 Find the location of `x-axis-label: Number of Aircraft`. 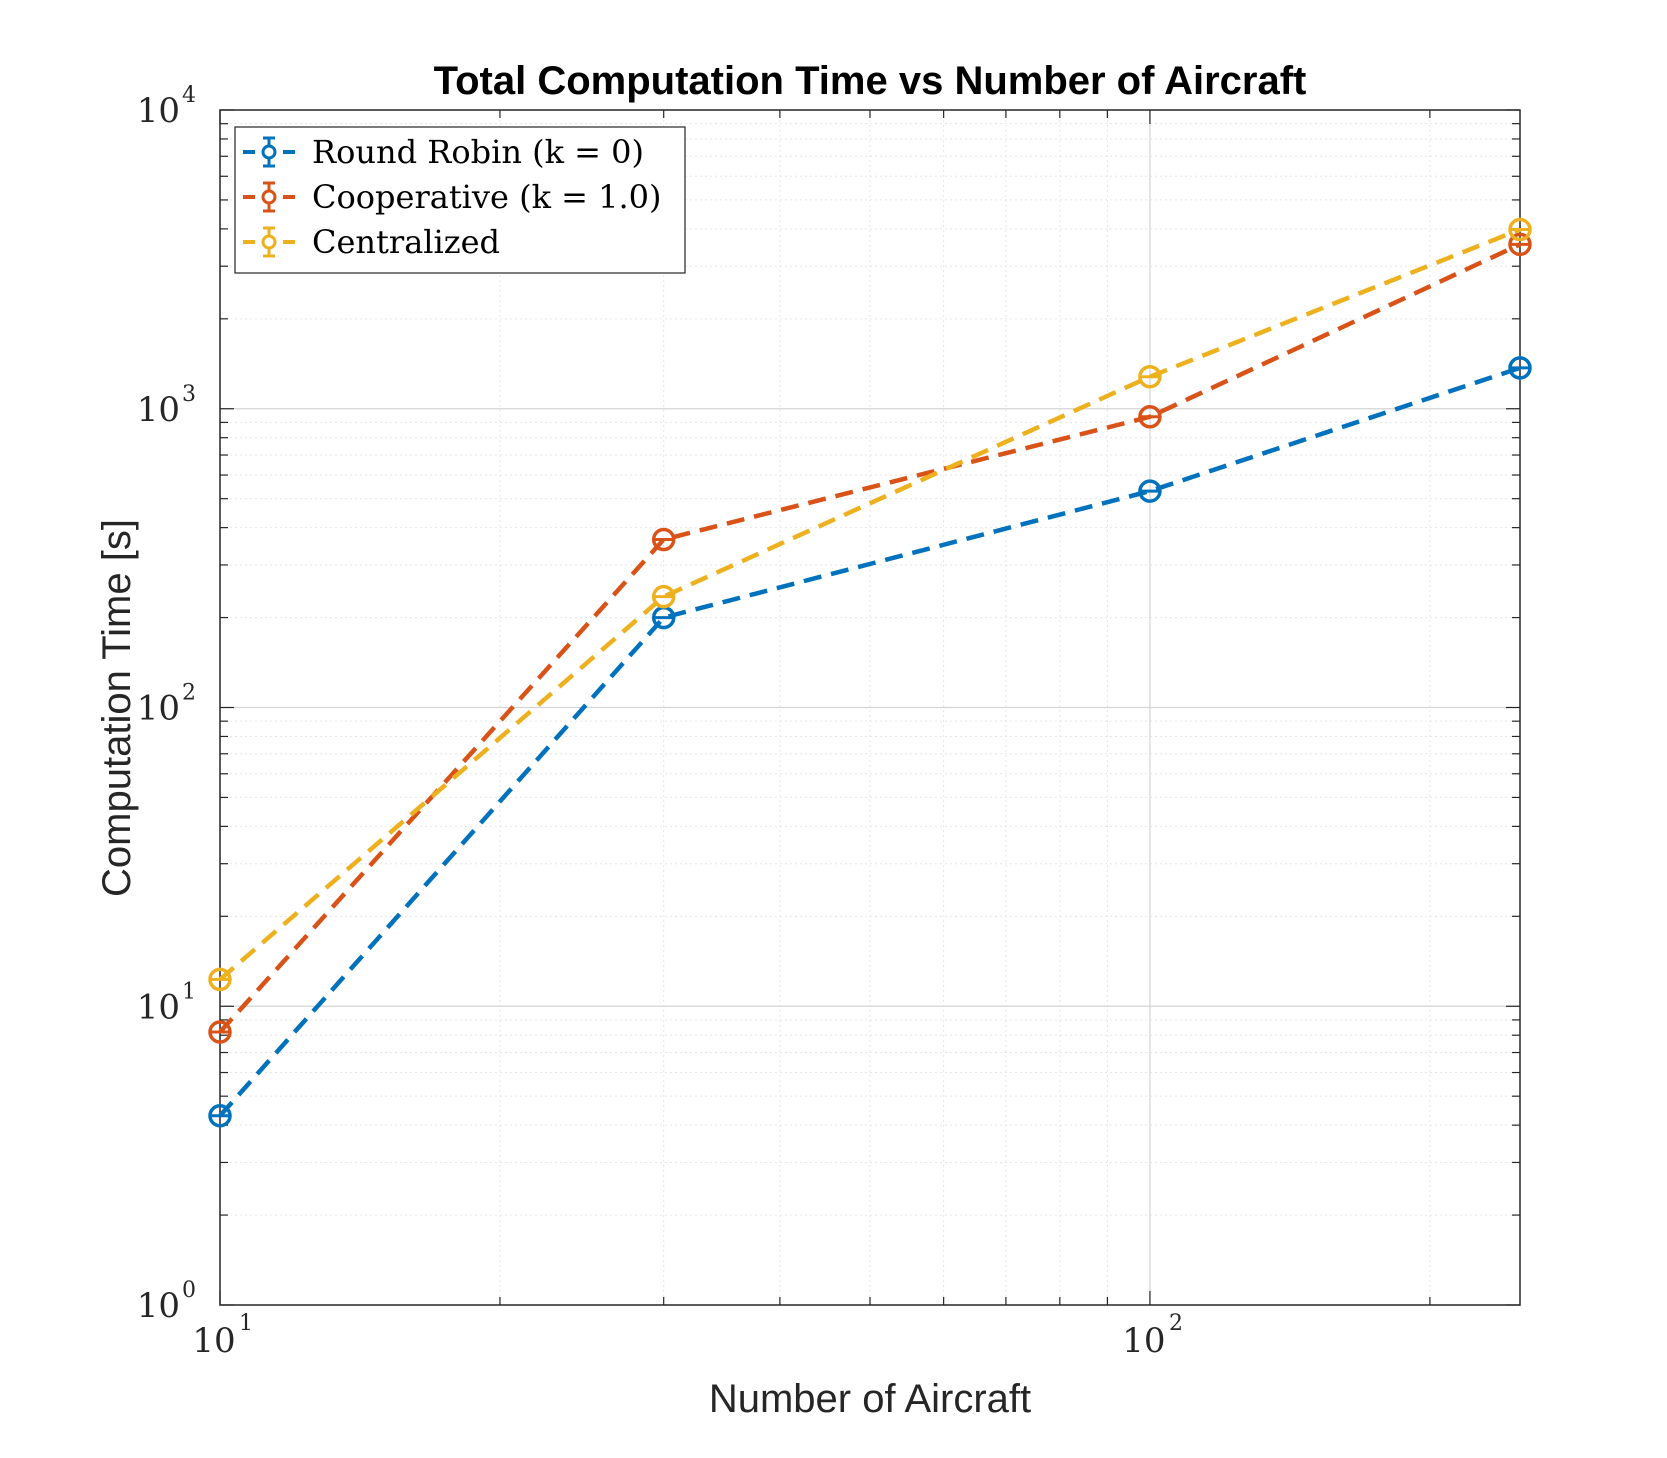

x-axis-label: Number of Aircraft is located at coordinates (870, 1399).